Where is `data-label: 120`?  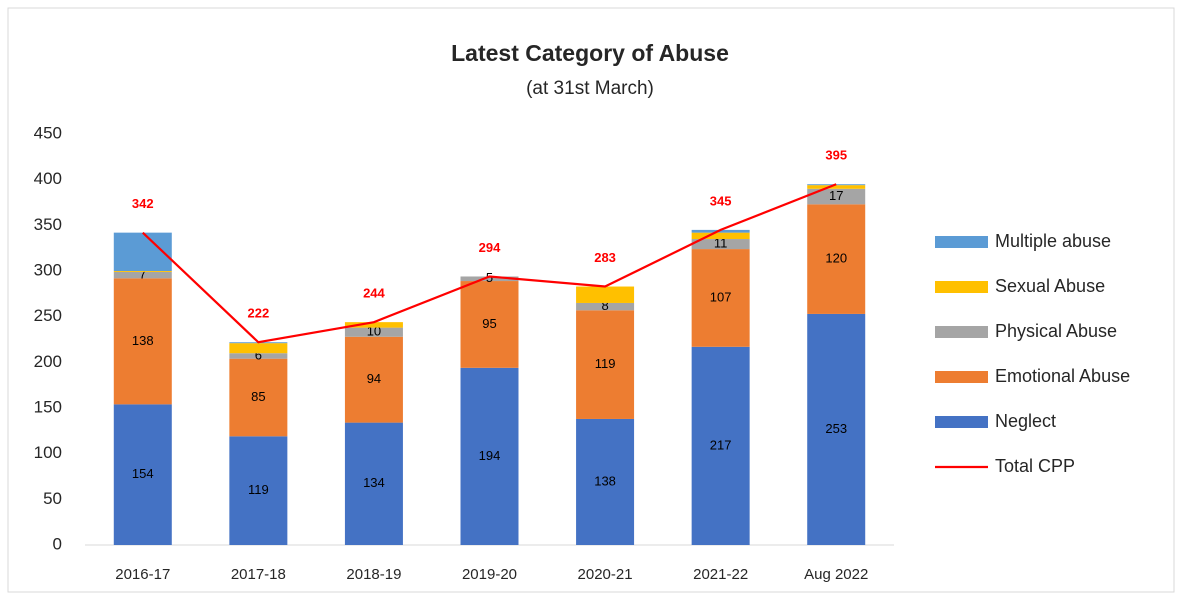
data-label: 120 is located at coordinates (836, 258).